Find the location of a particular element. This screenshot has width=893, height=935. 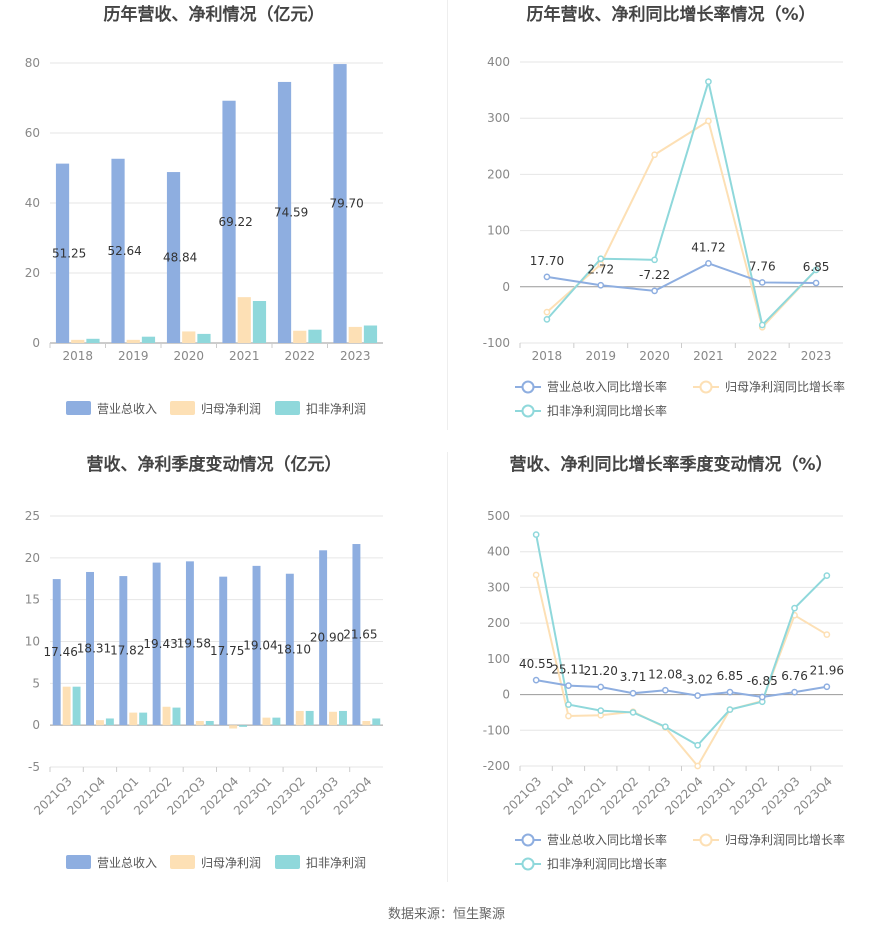

data-label: 2.72 is located at coordinates (600, 269).